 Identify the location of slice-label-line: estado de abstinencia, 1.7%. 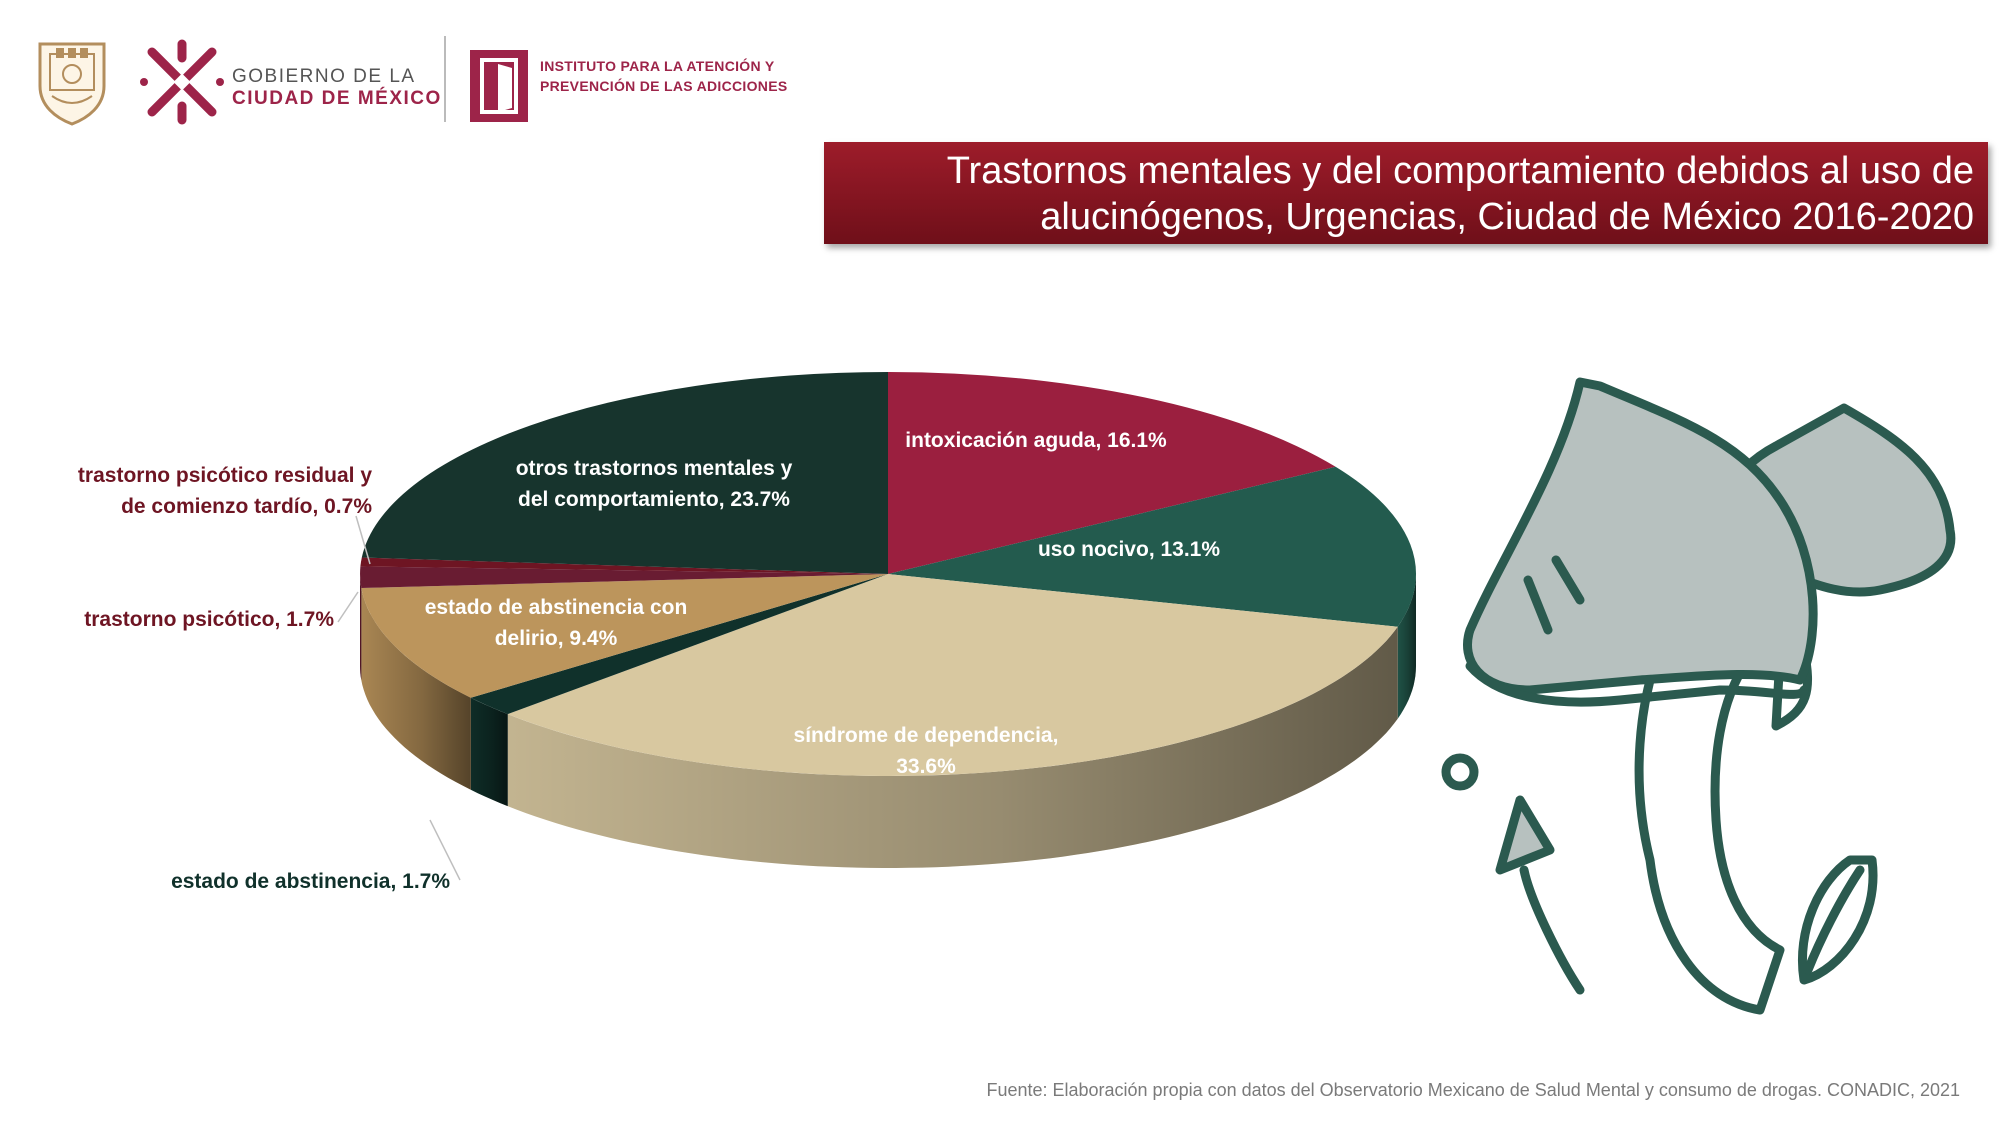
(310, 881).